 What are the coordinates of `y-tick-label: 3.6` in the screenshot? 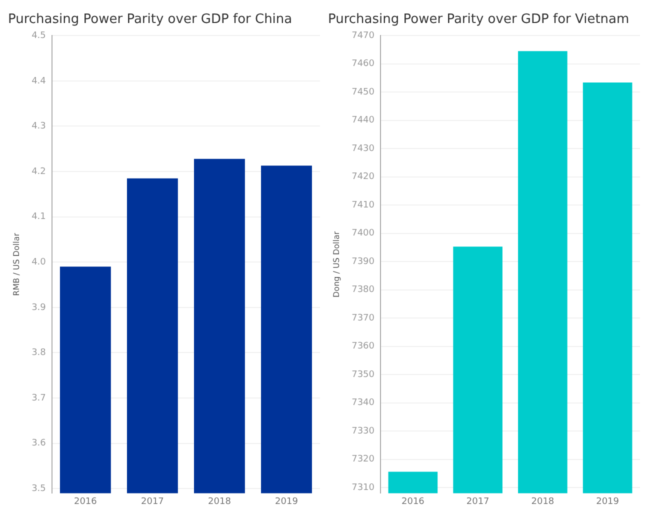 It's located at (39, 443).